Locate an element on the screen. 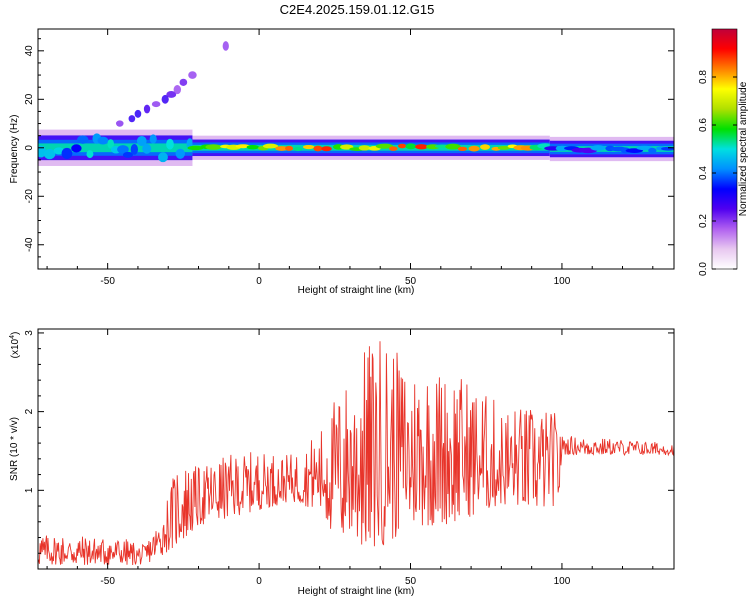 This screenshot has width=750, height=600. snr-multiplier-close: ) is located at coordinates (15, 333).